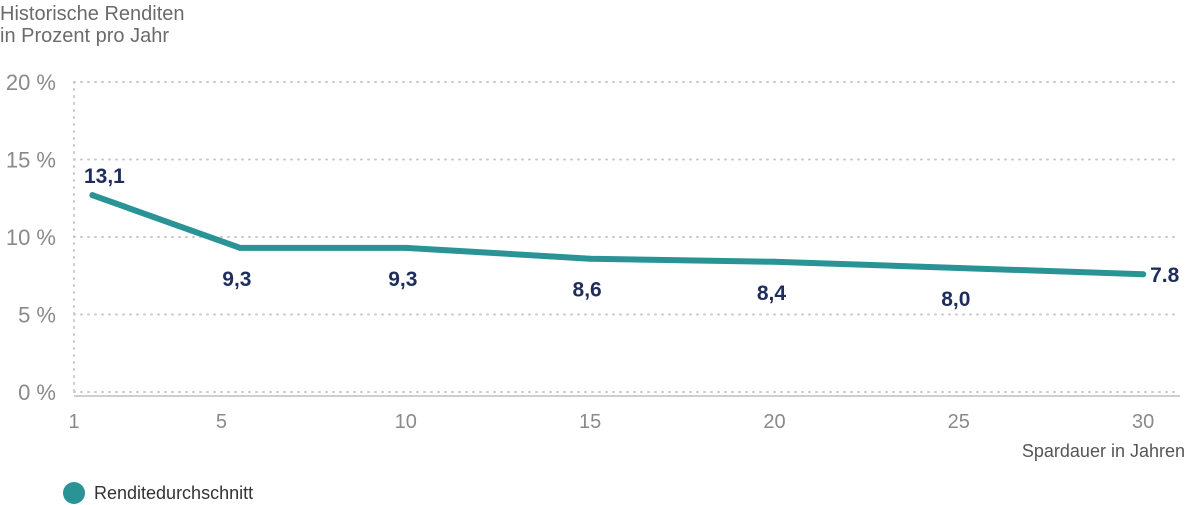 Image resolution: width=1200 pixels, height=505 pixels. Describe the element at coordinates (173, 493) in the screenshot. I see `legend-label: Renditedurchschnitt` at that location.